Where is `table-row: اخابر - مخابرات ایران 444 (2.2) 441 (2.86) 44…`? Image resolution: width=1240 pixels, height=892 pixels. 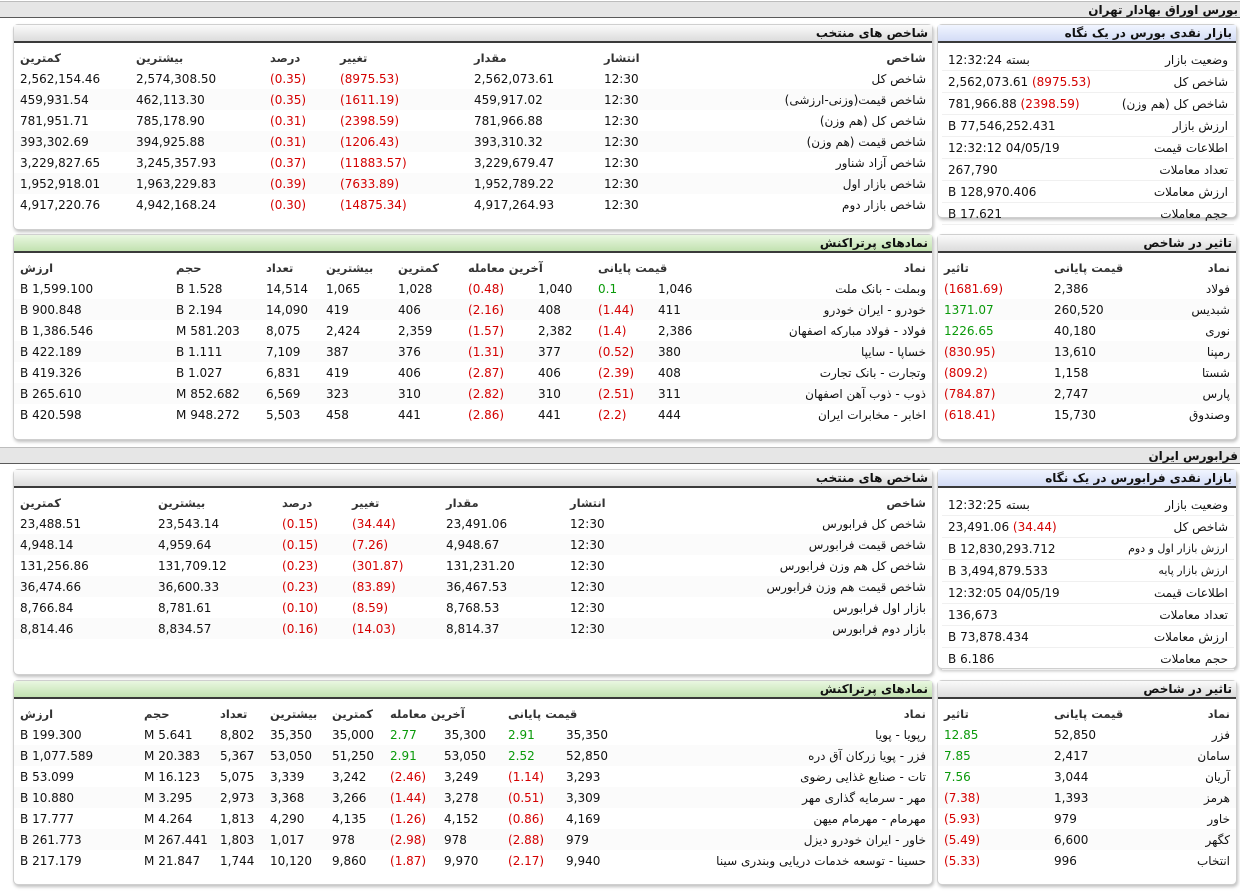
table-row: اخابر - مخابرات ایران 444 (2.2) 441 (2.86) 44… is located at coordinates (473, 414).